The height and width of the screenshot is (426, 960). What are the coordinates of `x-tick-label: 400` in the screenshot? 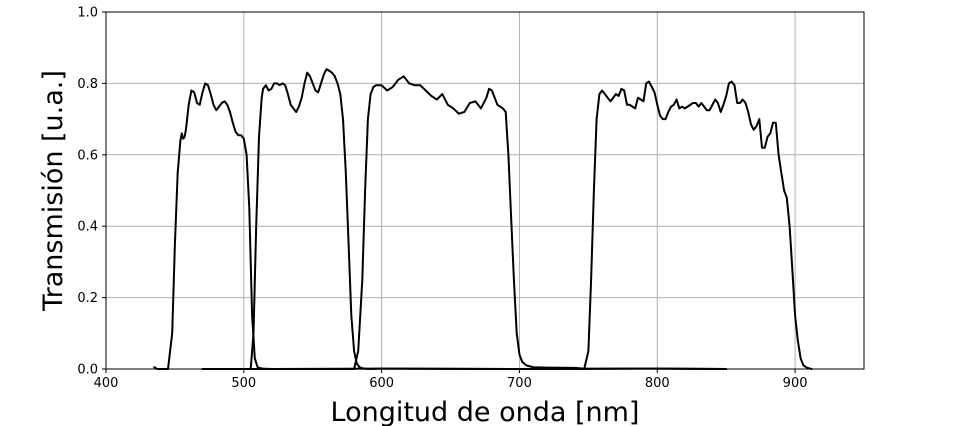 It's located at (106, 383).